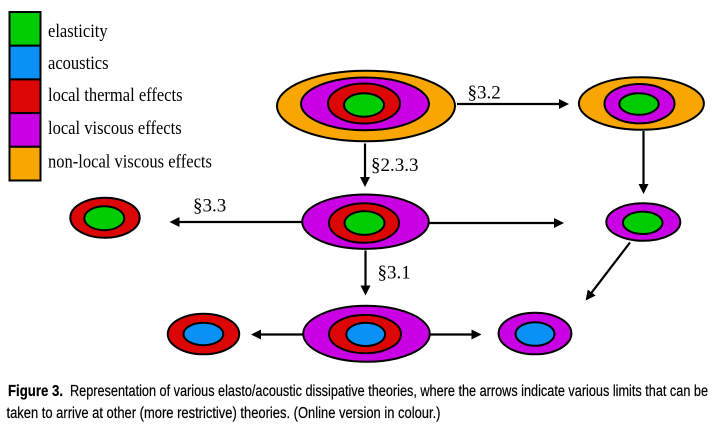 This screenshot has height=431, width=720. I want to click on svg-text: §2.3.3, so click(395, 165).